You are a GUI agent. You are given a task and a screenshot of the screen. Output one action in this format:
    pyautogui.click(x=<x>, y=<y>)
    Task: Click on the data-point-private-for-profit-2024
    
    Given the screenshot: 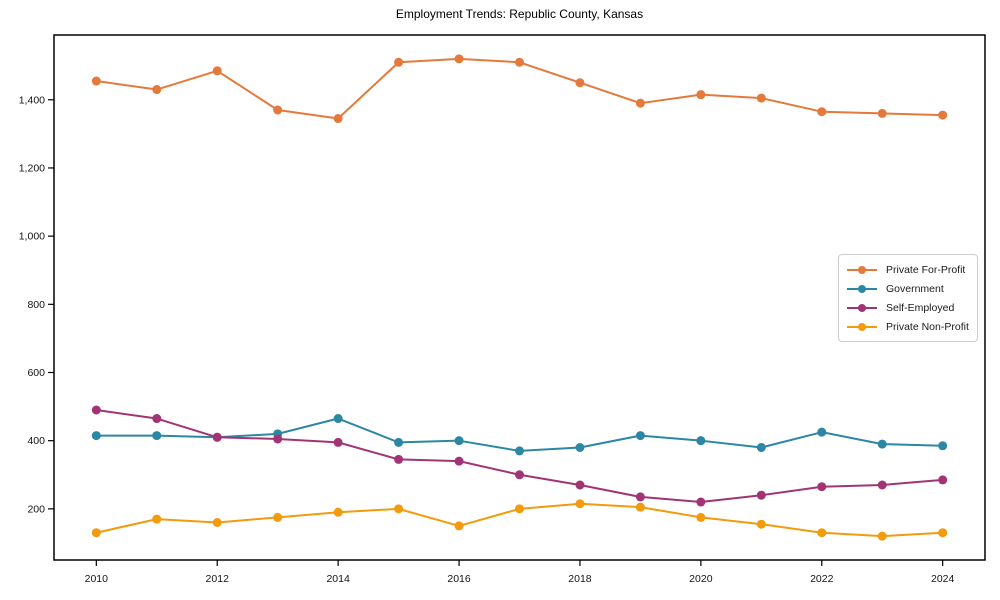 What is the action you would take?
    pyautogui.click(x=943, y=115)
    